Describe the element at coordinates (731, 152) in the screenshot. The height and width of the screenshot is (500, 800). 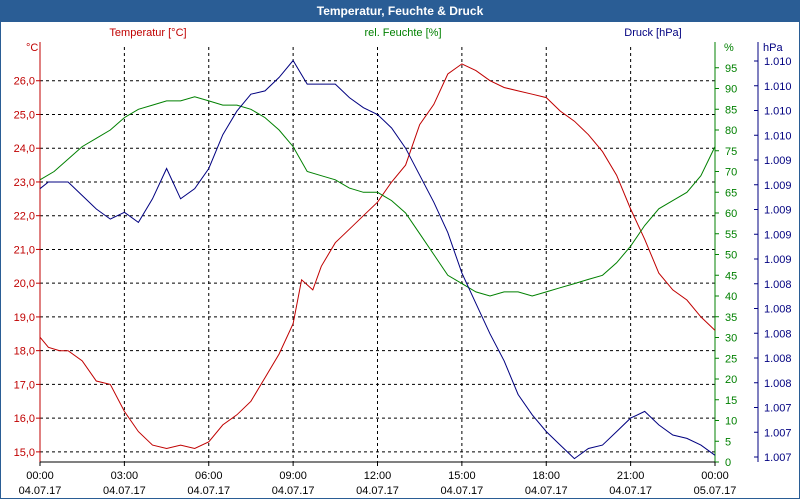
I see `humidity-tick-label: 75` at that location.